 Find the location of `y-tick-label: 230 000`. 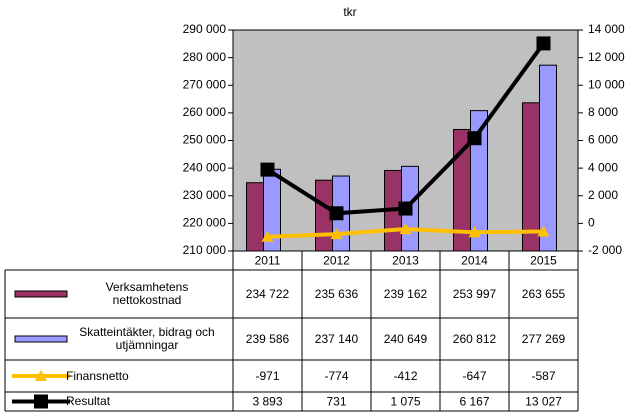

y-tick-label: 230 000 is located at coordinates (205, 195).